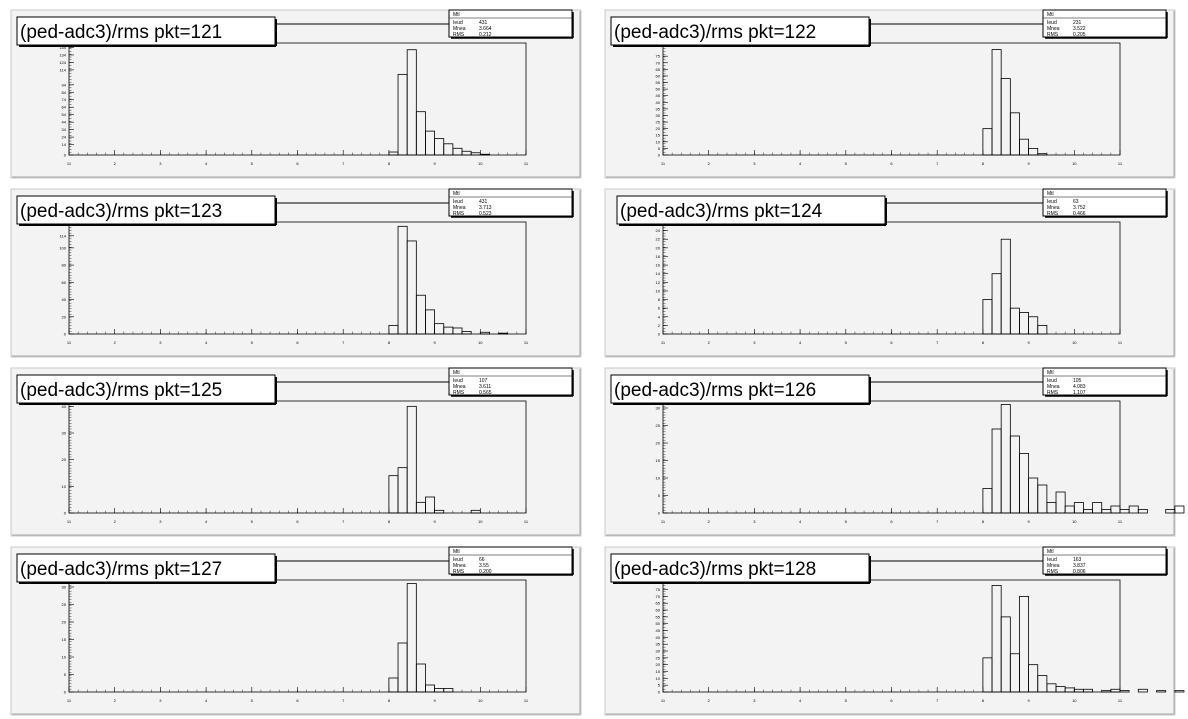 The height and width of the screenshot is (719, 1188). What do you see at coordinates (658, 478) in the screenshot?
I see `y-tick-label: 10` at bounding box center [658, 478].